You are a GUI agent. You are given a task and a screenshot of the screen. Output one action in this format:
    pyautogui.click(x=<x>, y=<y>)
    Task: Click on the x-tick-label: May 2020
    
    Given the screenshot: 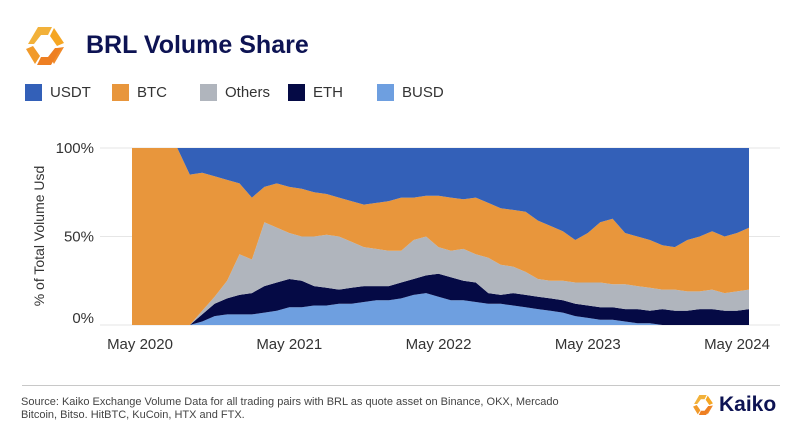 What is the action you would take?
    pyautogui.click(x=140, y=344)
    